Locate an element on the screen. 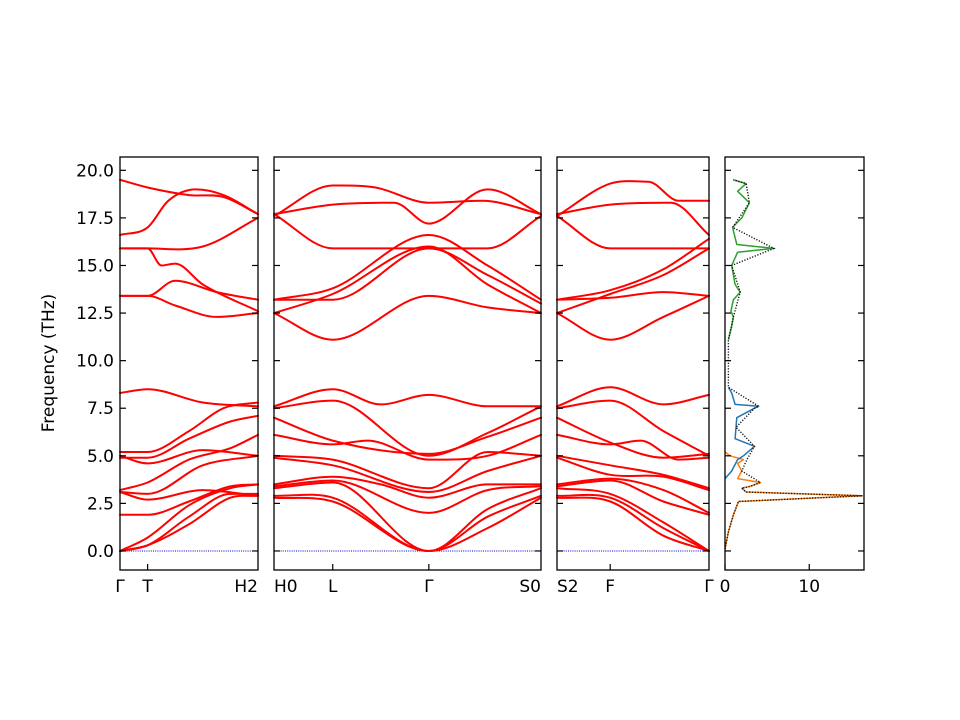 This screenshot has height=720, width=960. y-tick-label: 12.5 is located at coordinates (95, 314).